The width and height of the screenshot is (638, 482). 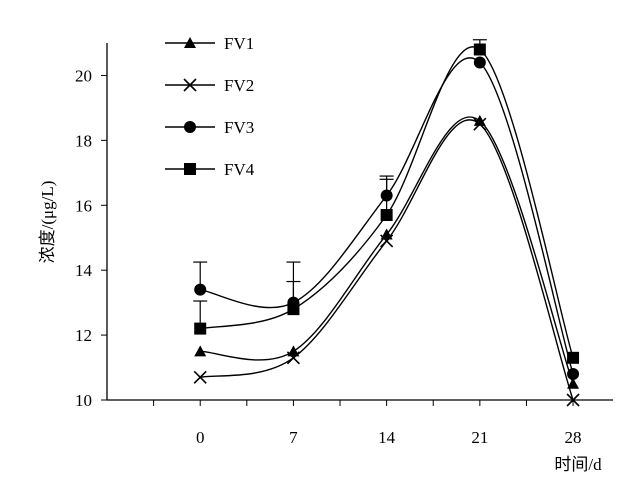 What do you see at coordinates (83, 335) in the screenshot?
I see `y-tick-label: 12` at bounding box center [83, 335].